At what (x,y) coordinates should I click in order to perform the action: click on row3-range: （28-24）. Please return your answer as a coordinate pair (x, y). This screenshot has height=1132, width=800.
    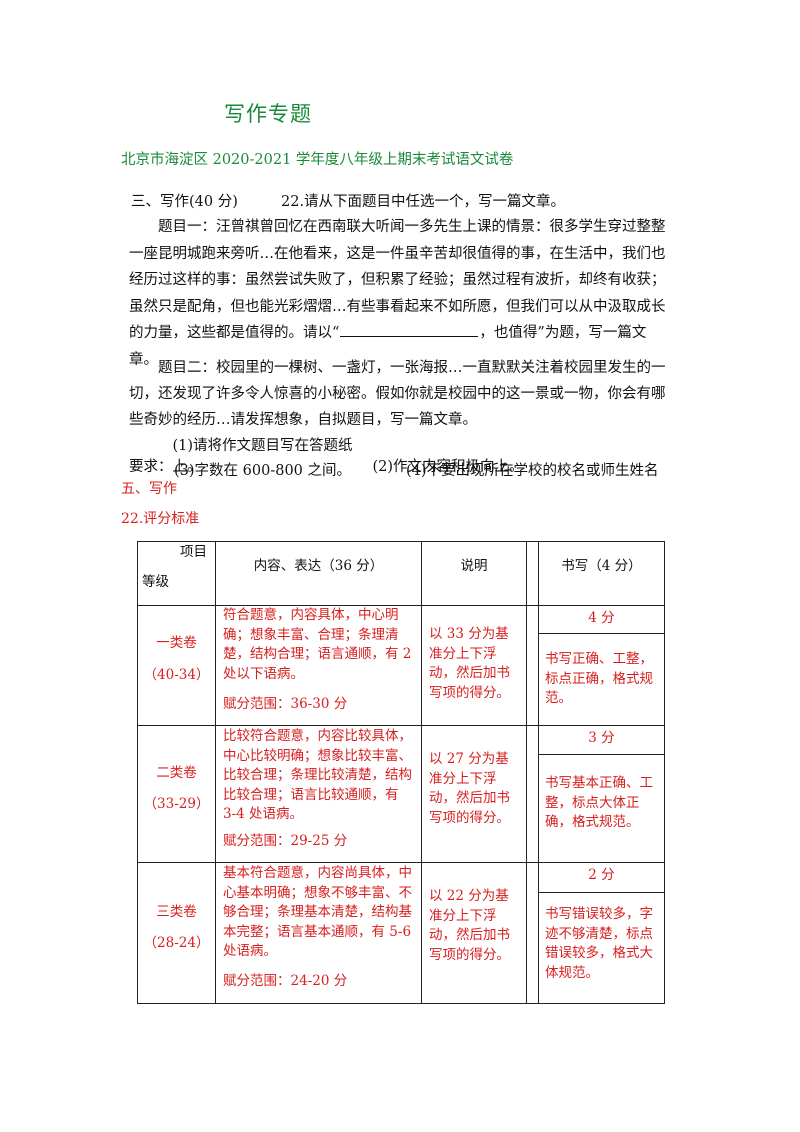
    Looking at the image, I should click on (176, 943).